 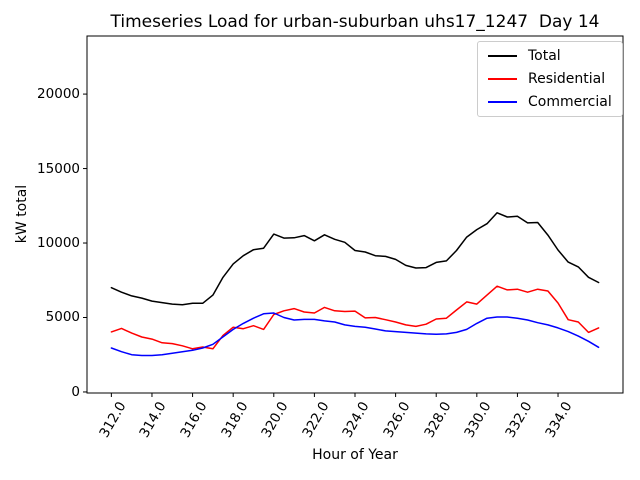 I want to click on total-line-swatch, so click(x=502, y=56).